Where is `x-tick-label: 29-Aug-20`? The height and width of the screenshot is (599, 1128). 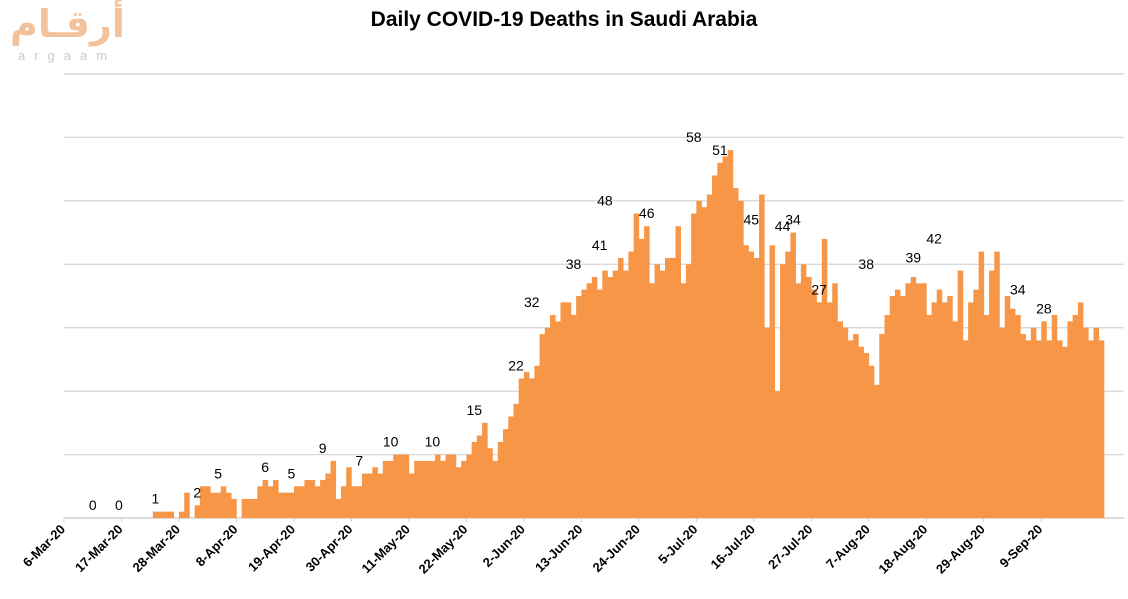 x-tick-label: 29-Aug-20 is located at coordinates (960, 549).